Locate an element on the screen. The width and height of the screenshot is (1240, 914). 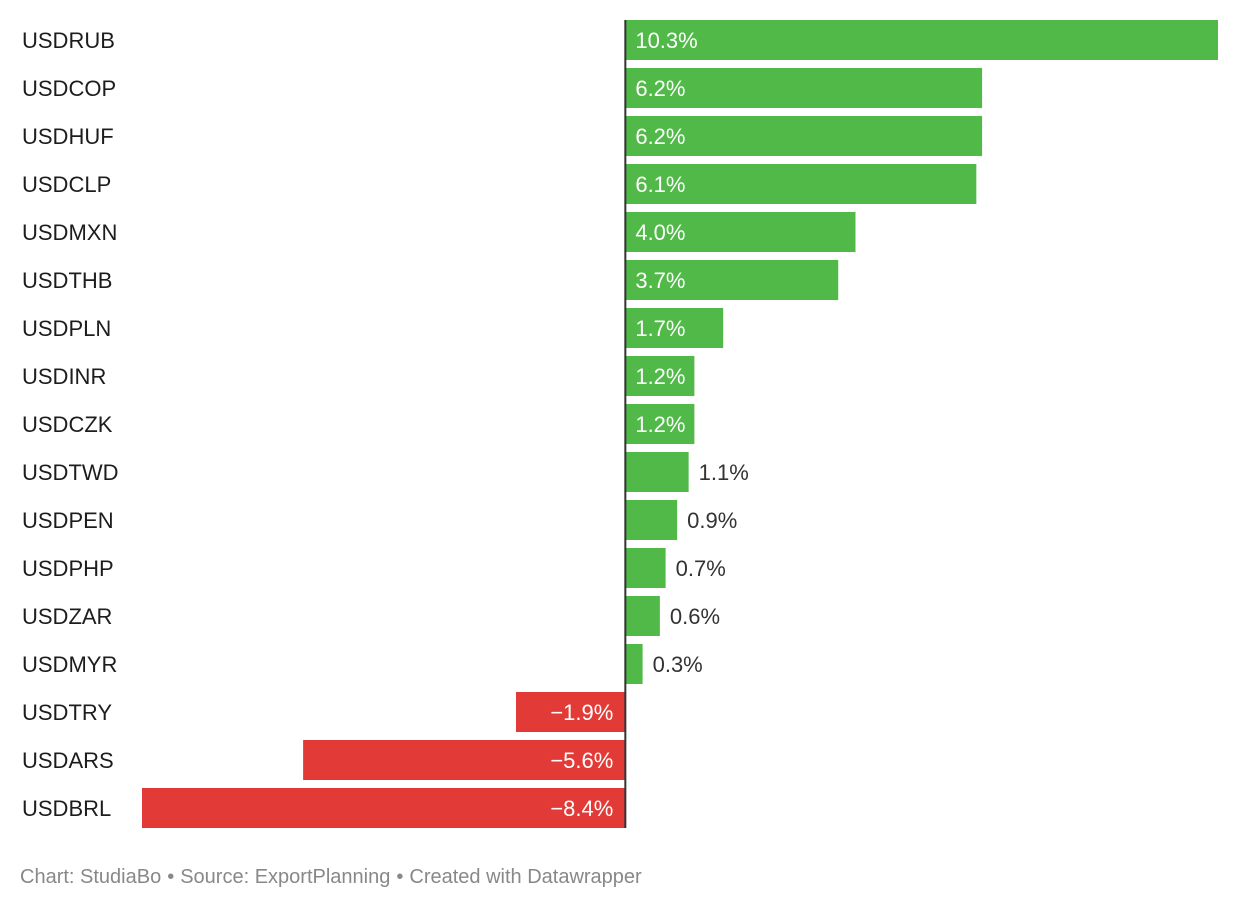
value-label: 1.1% is located at coordinates (724, 472).